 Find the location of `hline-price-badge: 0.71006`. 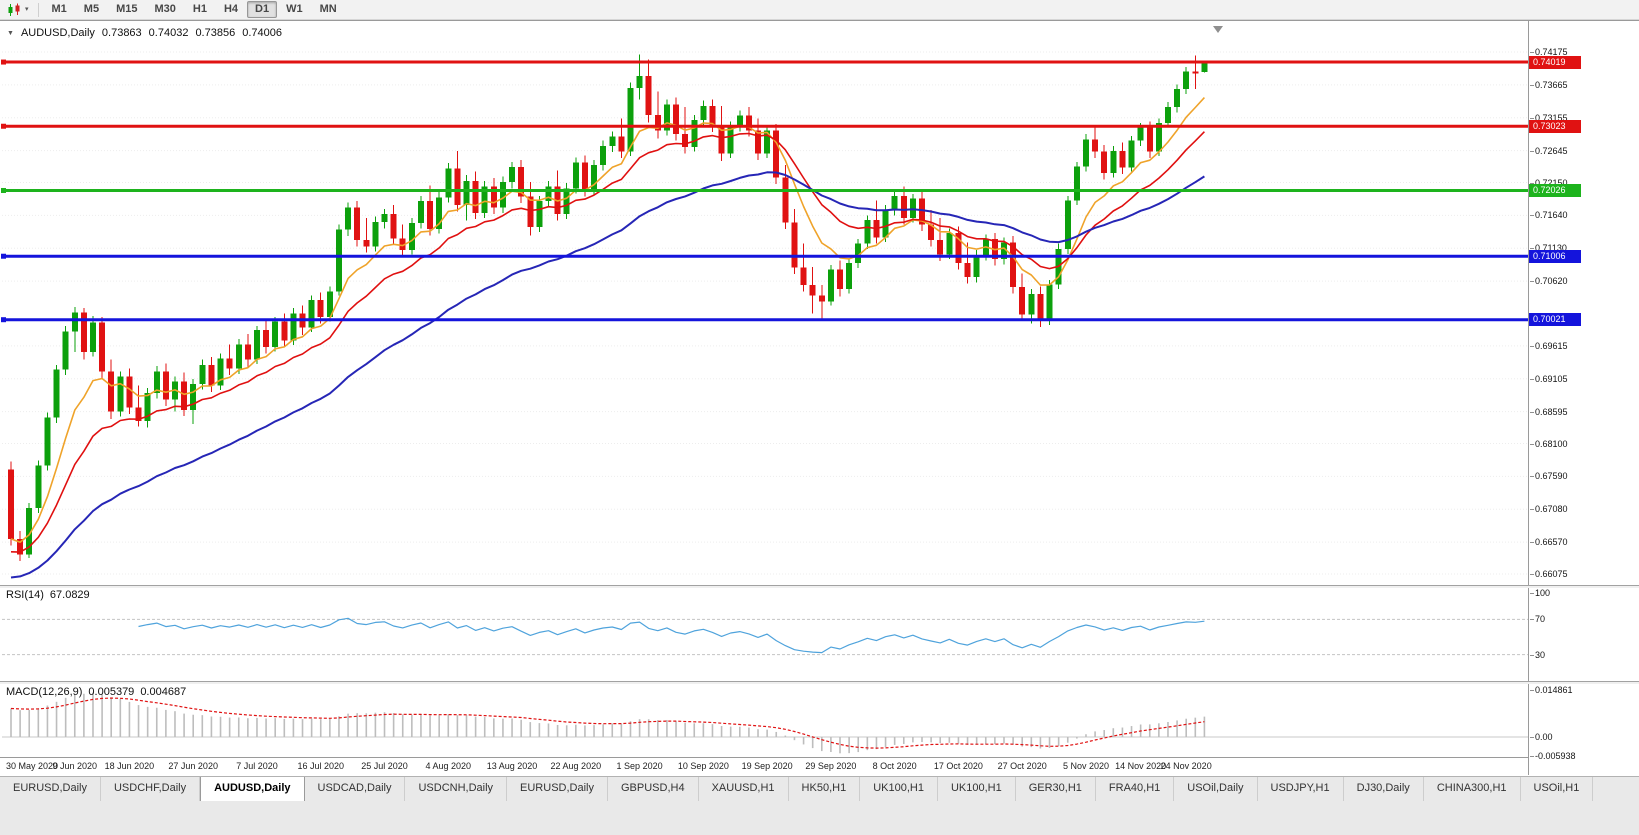

hline-price-badge: 0.71006 is located at coordinates (1555, 256).